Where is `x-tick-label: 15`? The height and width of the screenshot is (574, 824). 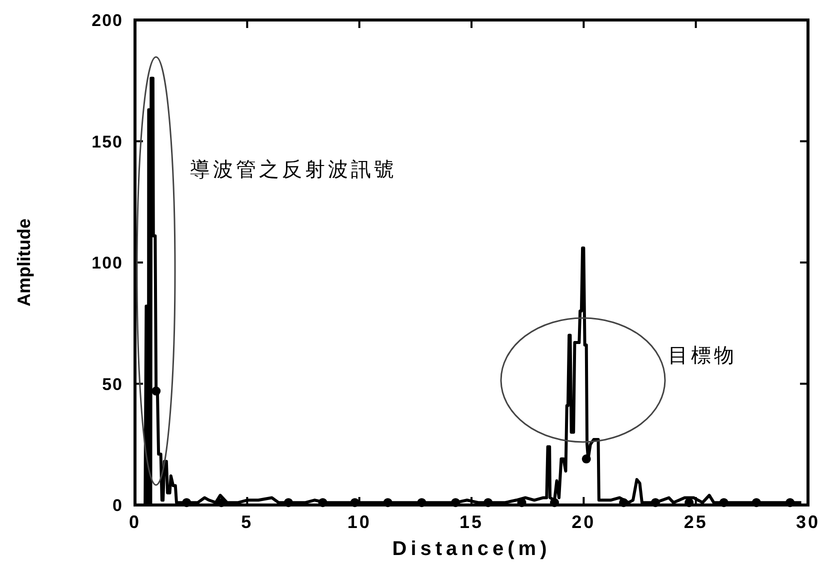 x-tick-label: 15 is located at coordinates (471, 522).